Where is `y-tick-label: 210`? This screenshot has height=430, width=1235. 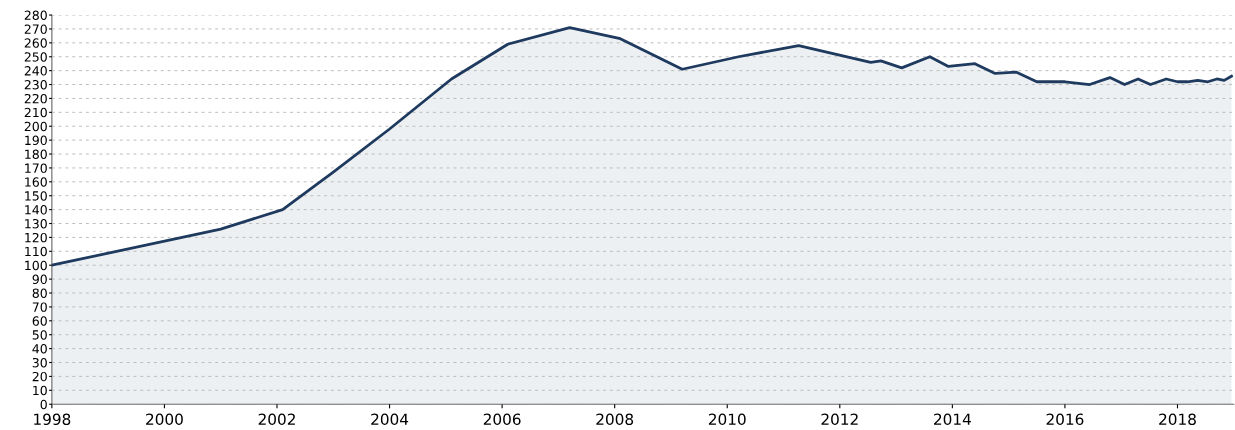 y-tick-label: 210 is located at coordinates (35, 112).